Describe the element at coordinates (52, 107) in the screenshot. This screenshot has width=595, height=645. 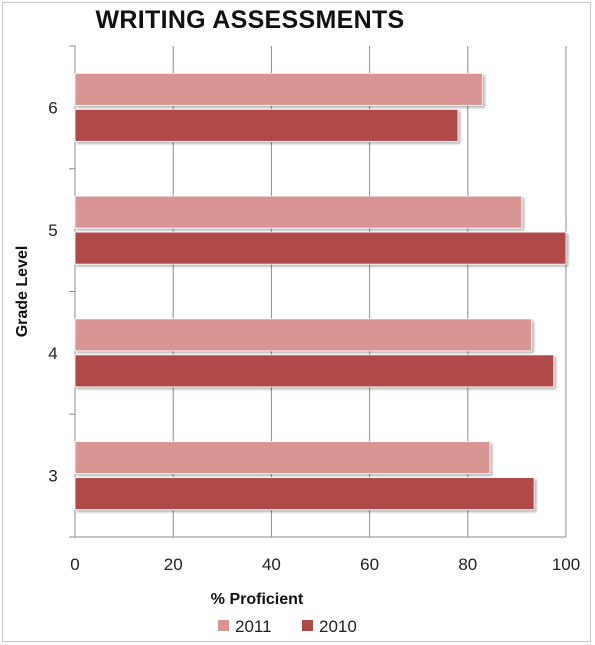
I see `y-tick-label: 6` at that location.